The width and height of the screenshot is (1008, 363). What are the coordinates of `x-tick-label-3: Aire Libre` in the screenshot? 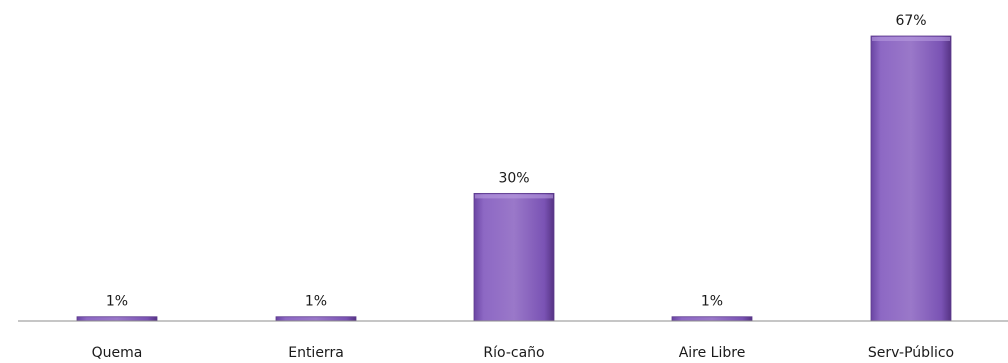 It's located at (712, 353).